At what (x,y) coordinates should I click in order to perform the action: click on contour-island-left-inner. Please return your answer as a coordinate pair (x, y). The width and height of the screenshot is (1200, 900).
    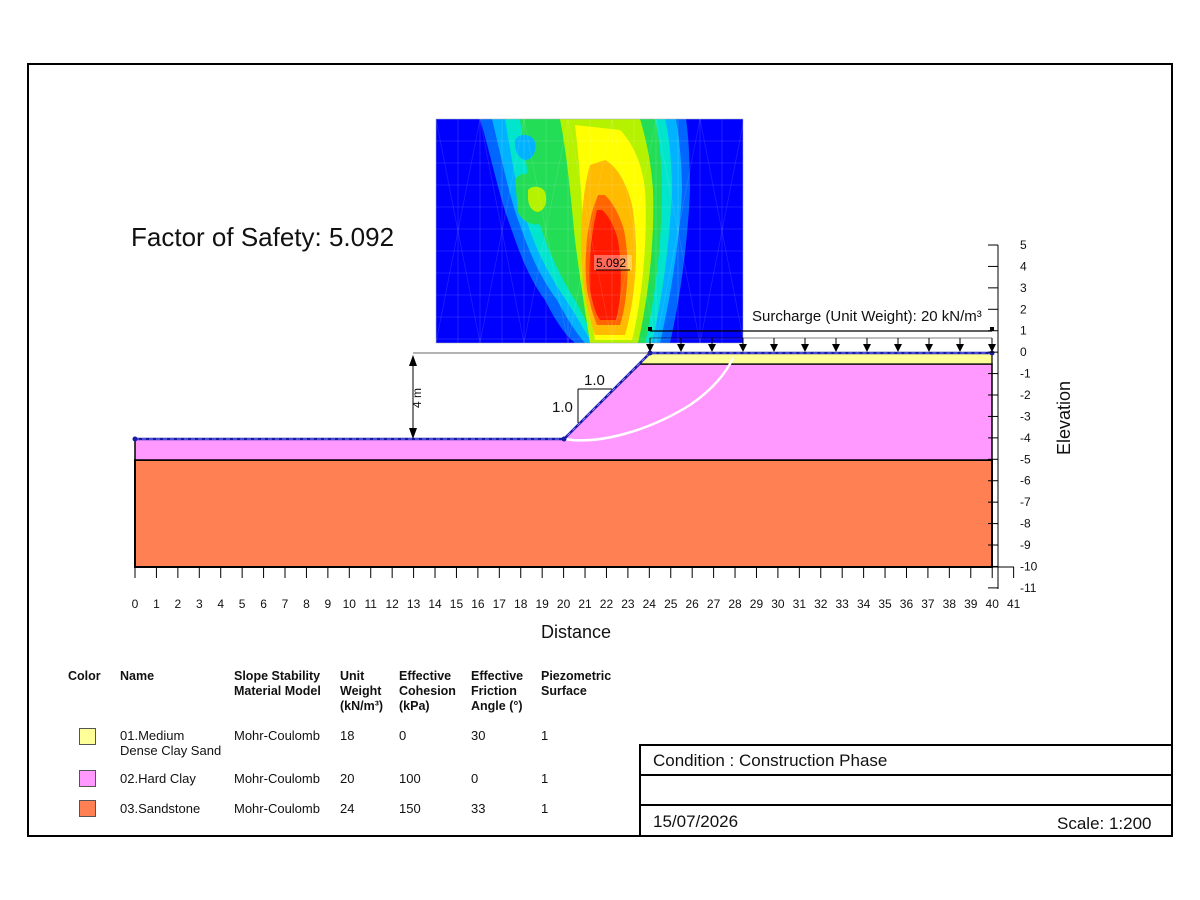
    Looking at the image, I should click on (537, 199).